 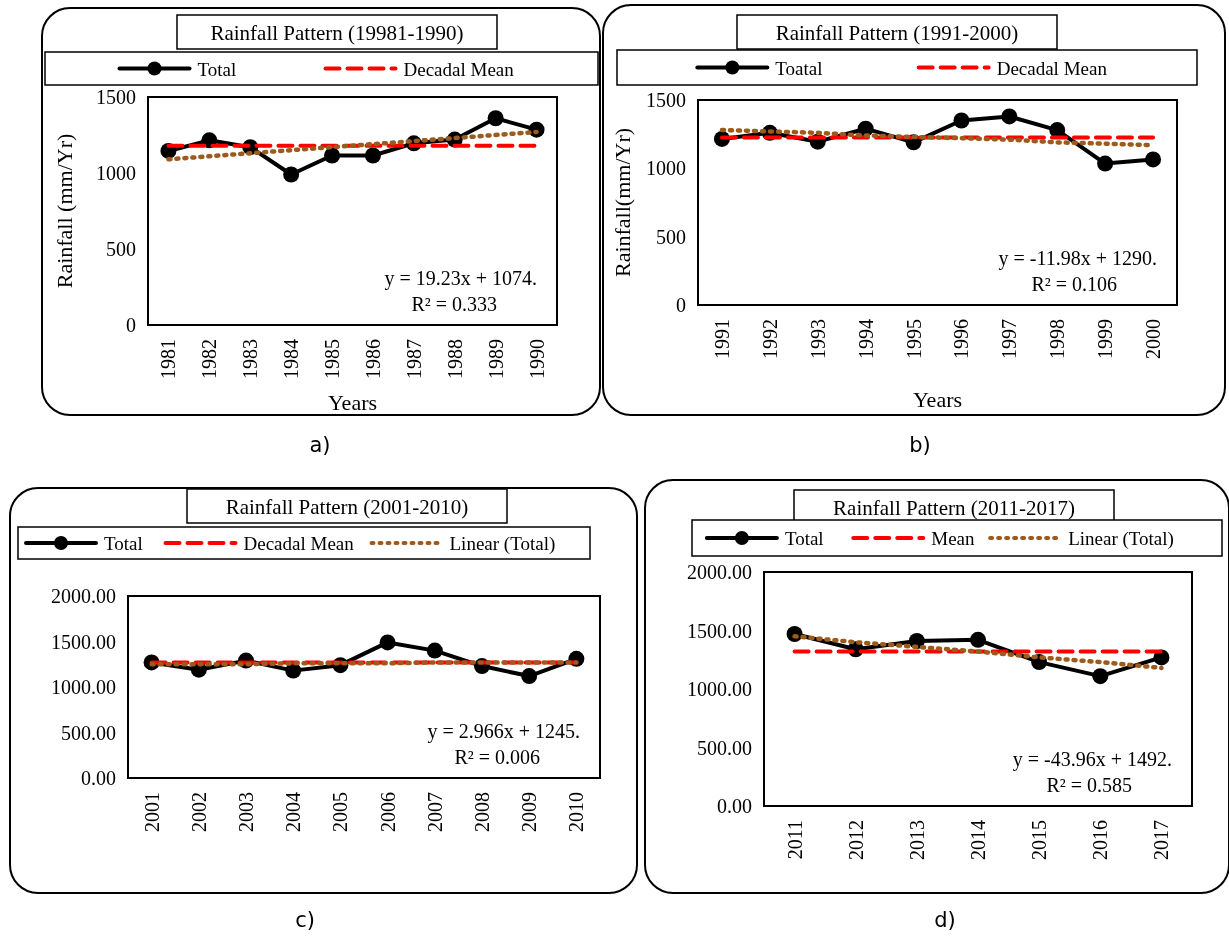 I want to click on x-tick-label: 1992, so click(x=769, y=339).